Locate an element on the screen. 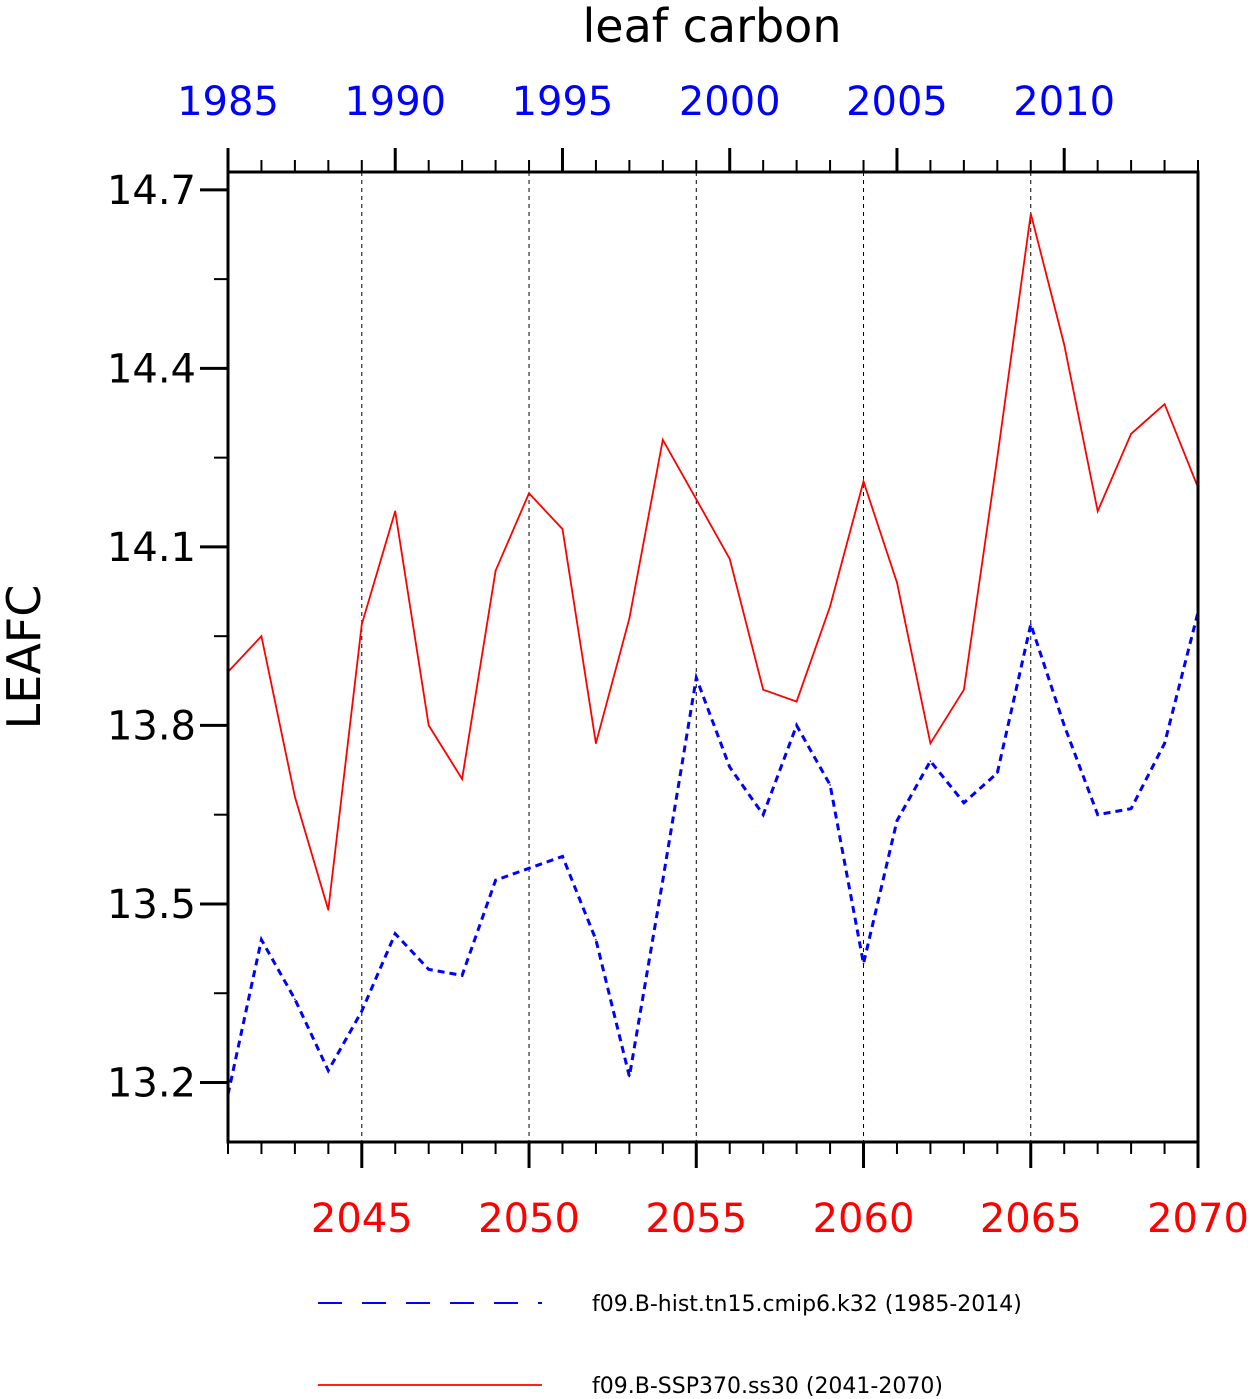 This screenshot has width=1257, height=1399. bottom-tick-label-2050: 2050 is located at coordinates (529, 1219).